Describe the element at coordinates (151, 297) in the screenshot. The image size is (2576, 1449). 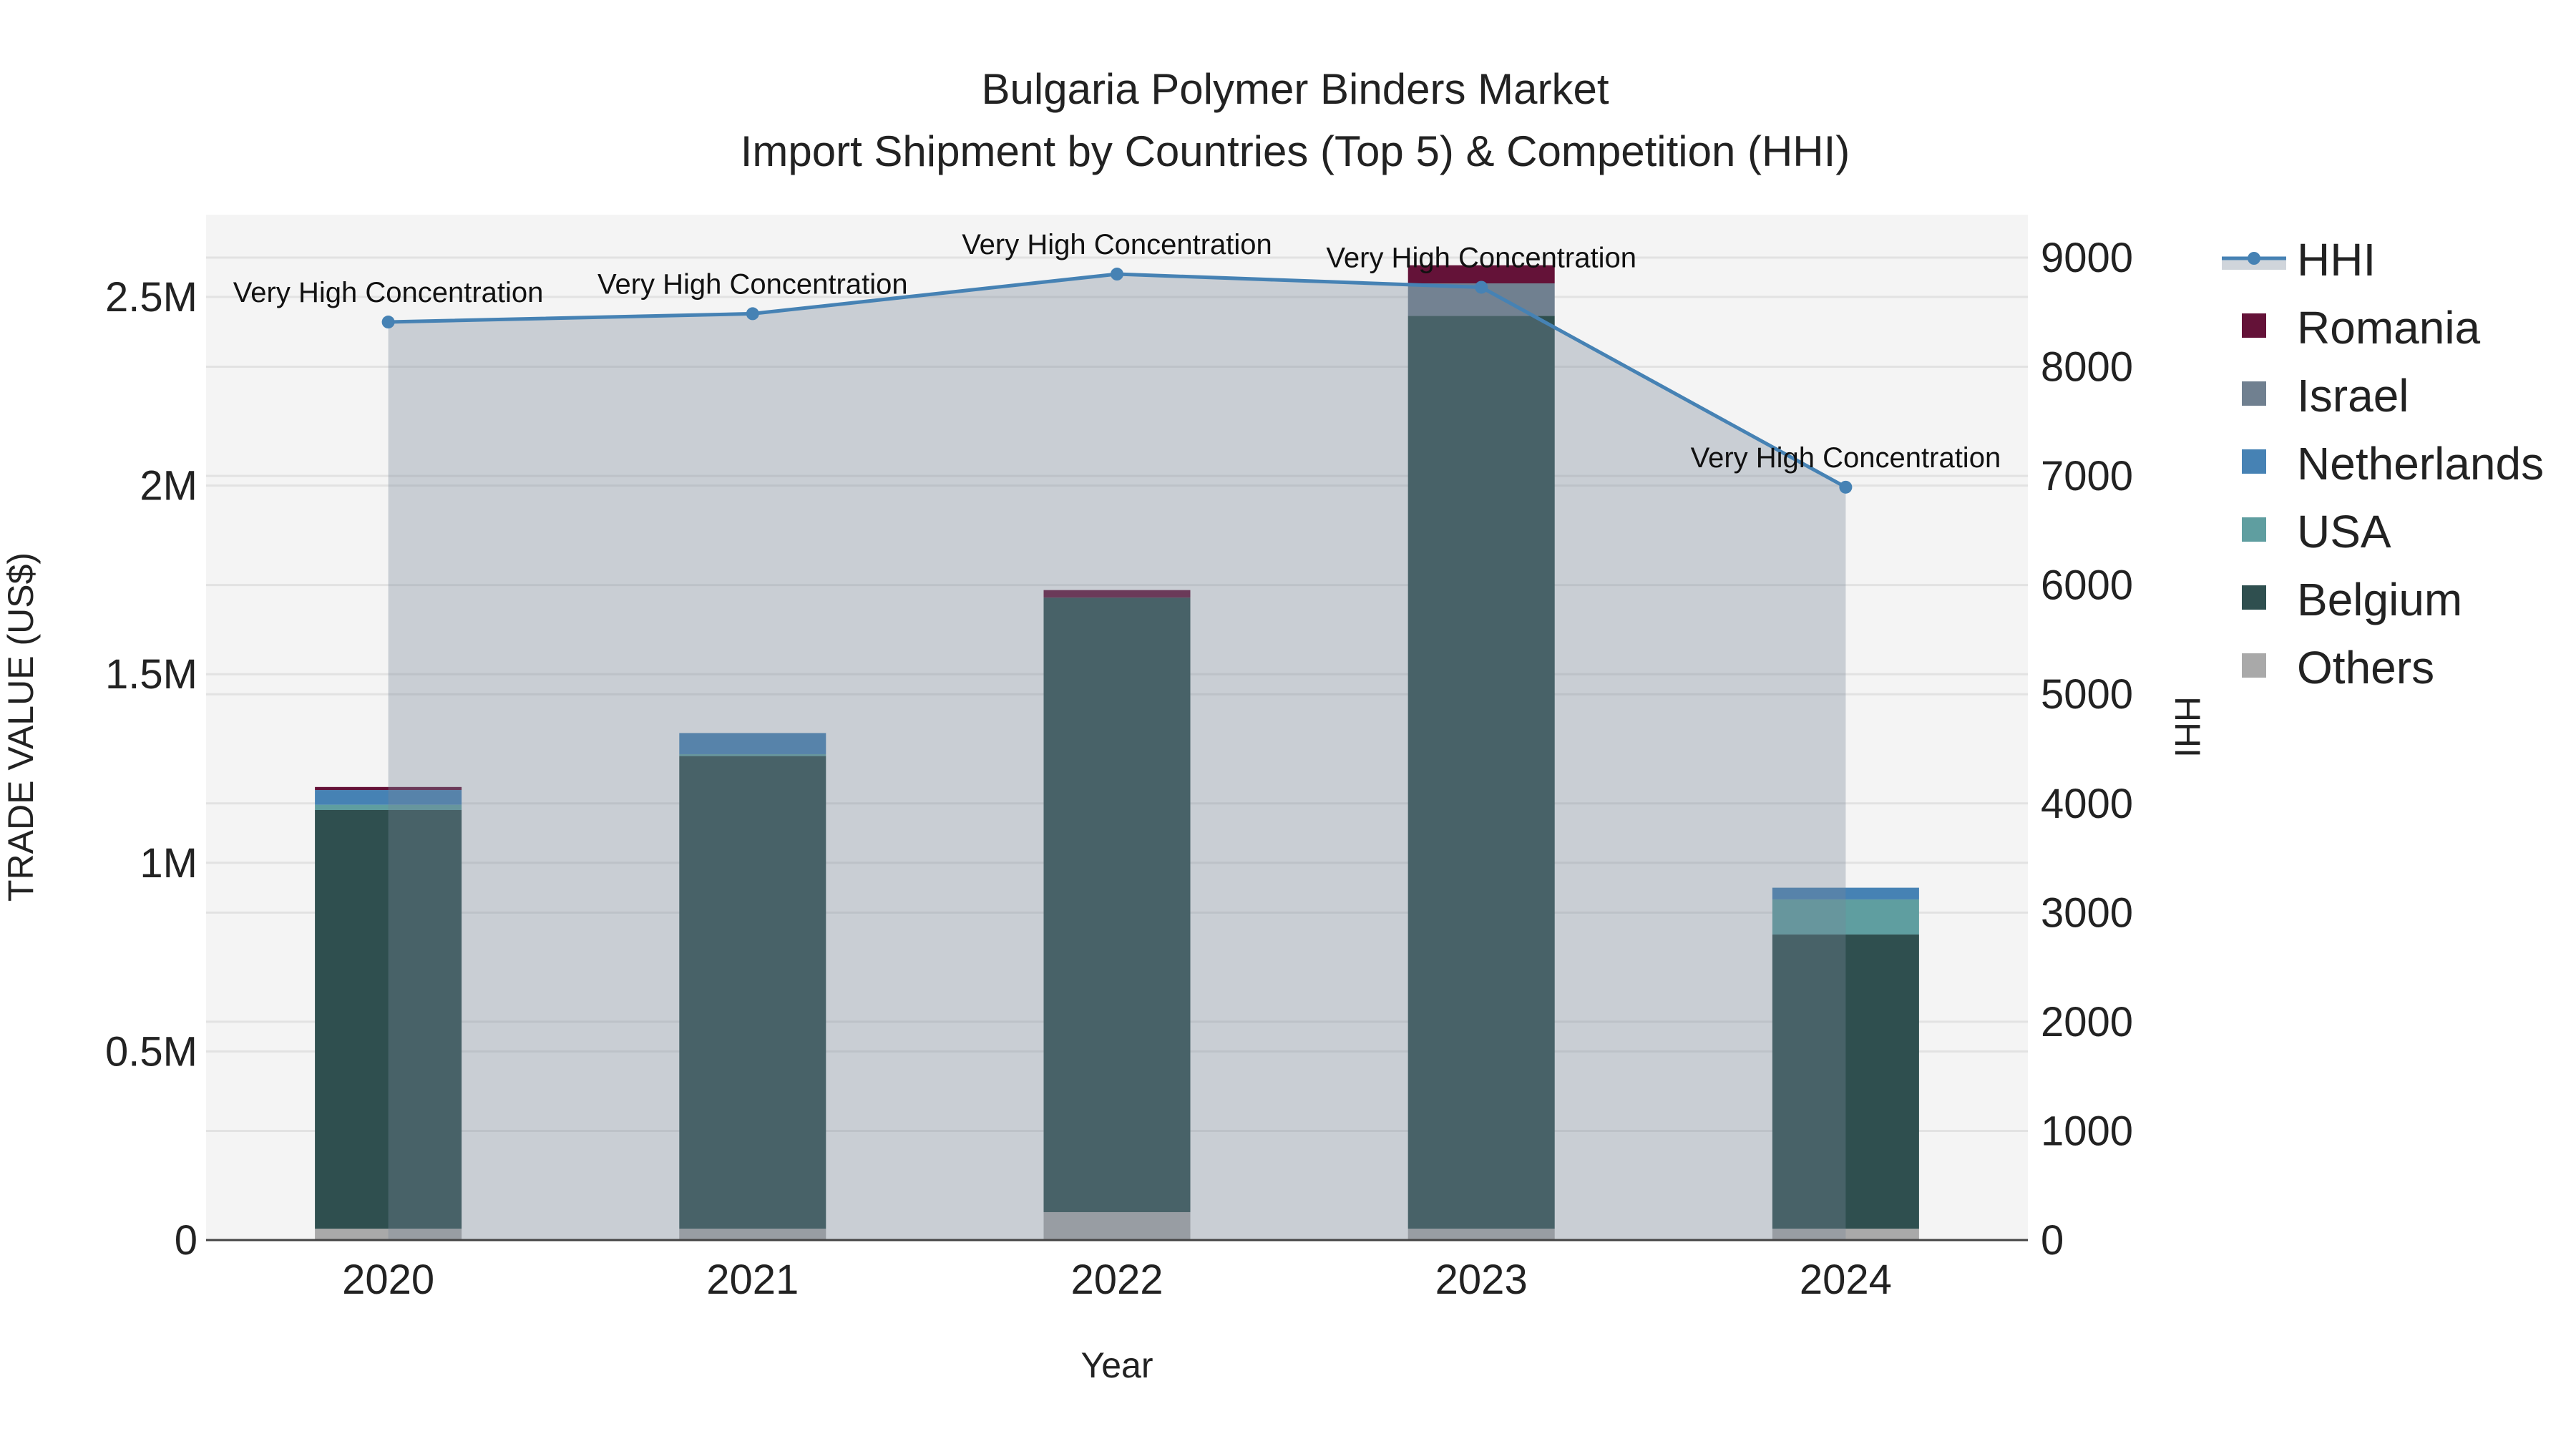
I see `y-tick-label: 2.5M` at that location.